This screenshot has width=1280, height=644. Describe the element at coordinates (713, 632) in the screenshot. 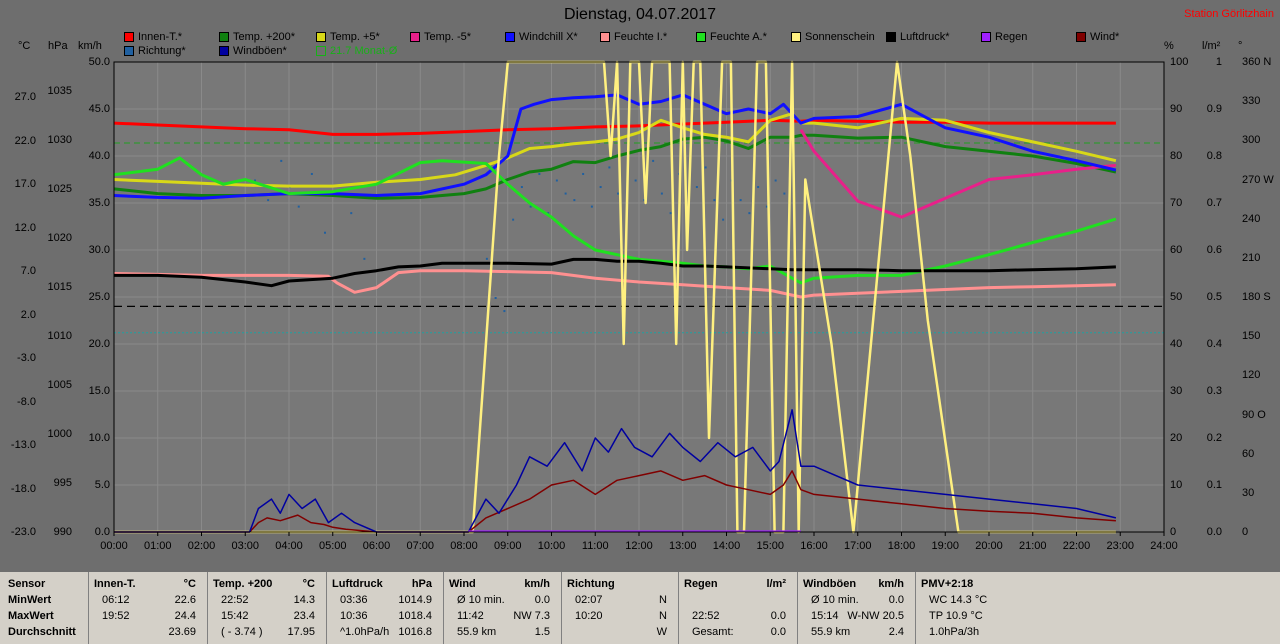

I see `table-cell-label: Gesamt:` at that location.